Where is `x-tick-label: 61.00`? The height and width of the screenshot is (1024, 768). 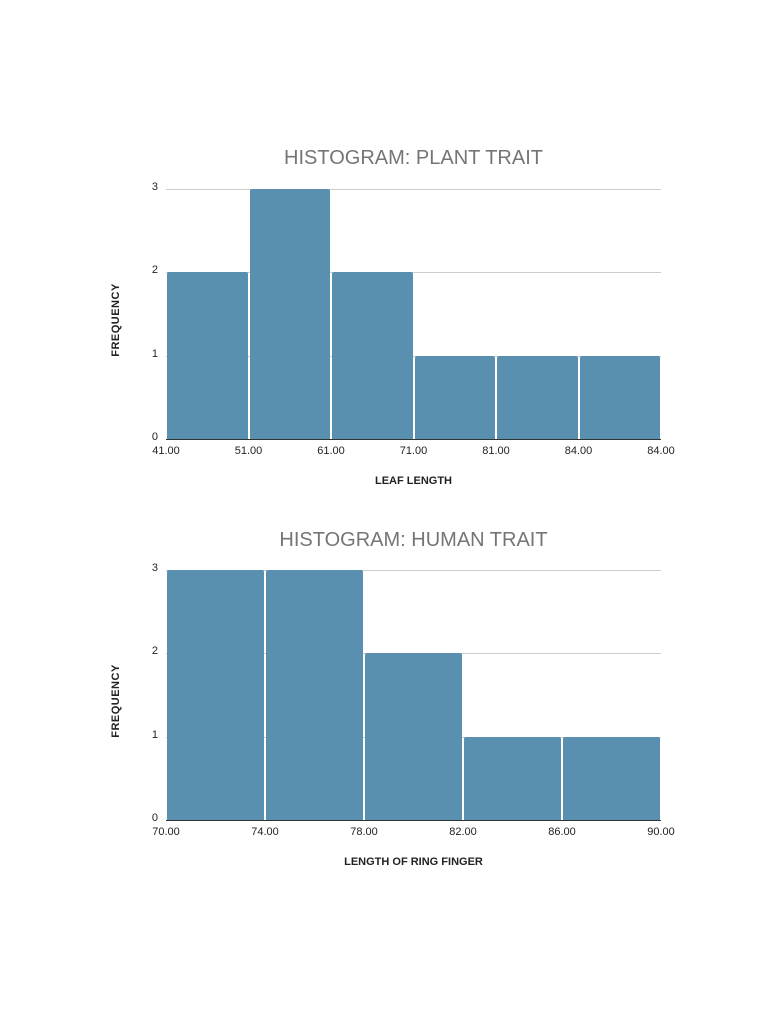 x-tick-label: 61.00 is located at coordinates (331, 451).